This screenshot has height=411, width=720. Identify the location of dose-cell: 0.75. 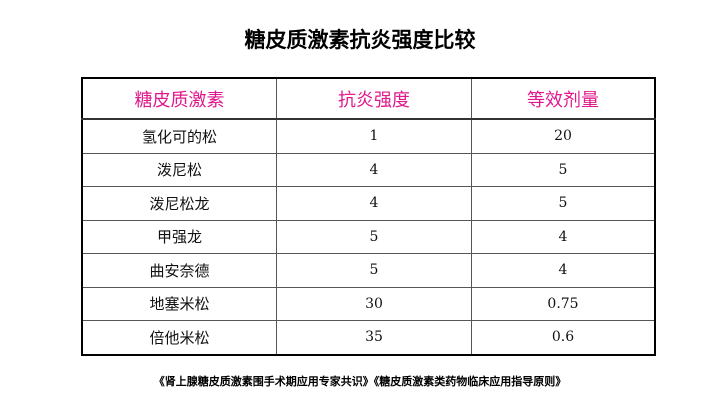
(563, 303).